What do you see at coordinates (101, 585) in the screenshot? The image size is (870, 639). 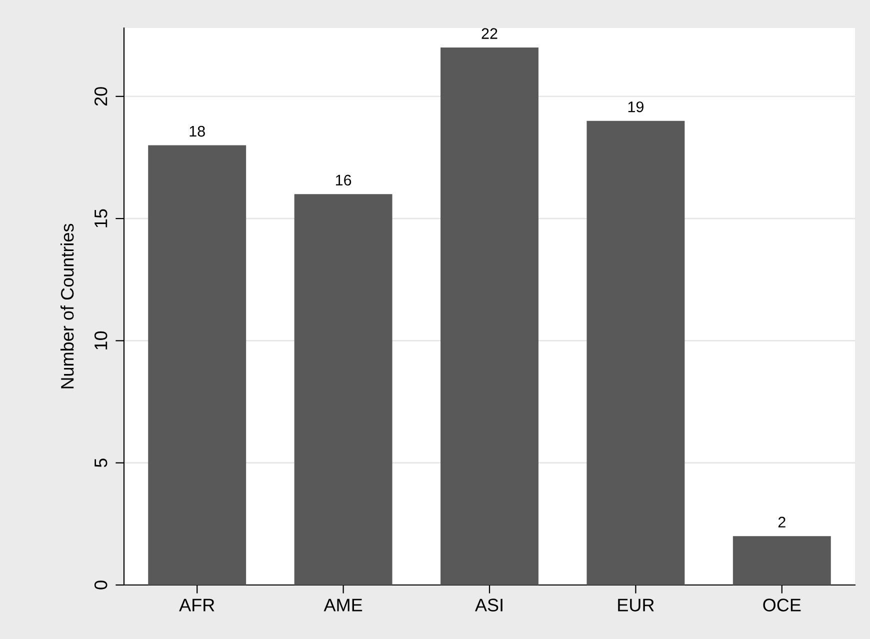 I see `y-tick-label: 0` at bounding box center [101, 585].